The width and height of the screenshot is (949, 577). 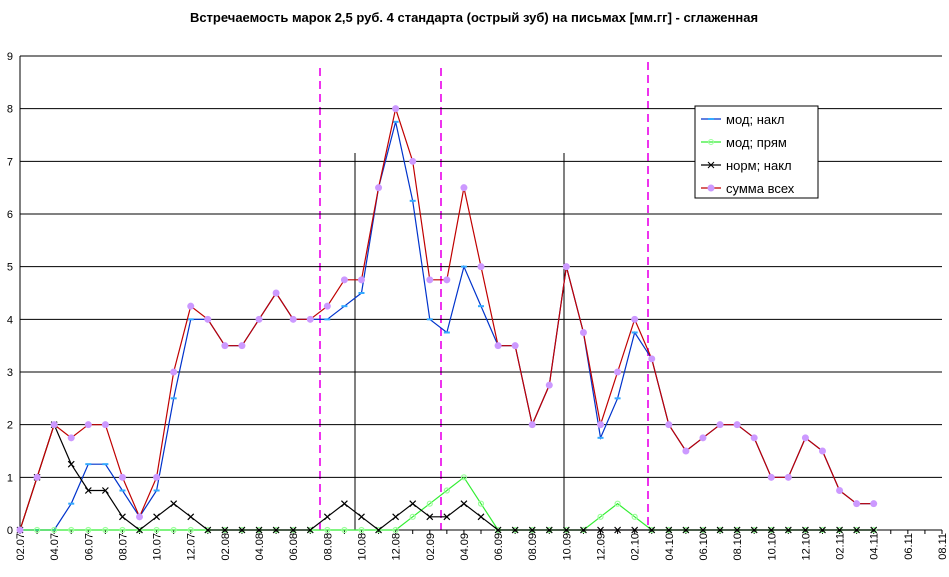 What do you see at coordinates (362, 547) in the screenshot?
I see `x-tick-label: 10.08` at bounding box center [362, 547].